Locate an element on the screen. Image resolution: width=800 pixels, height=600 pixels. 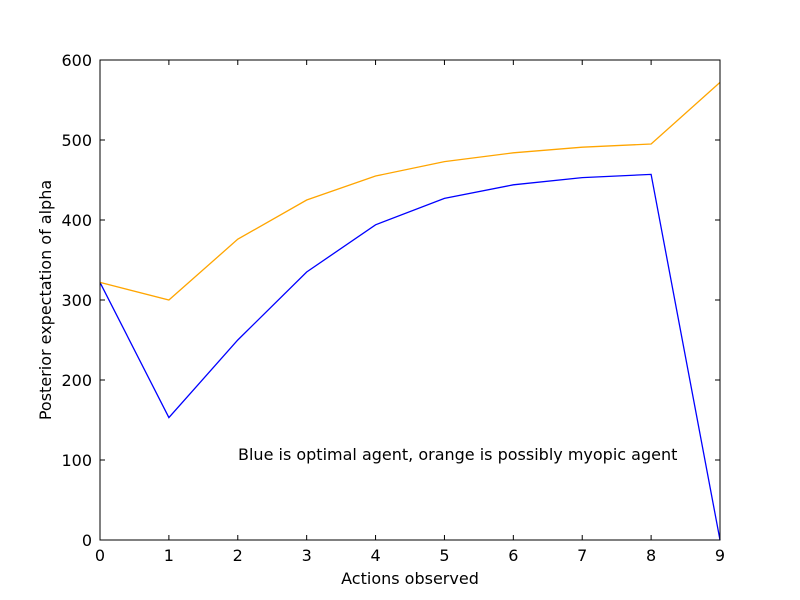
y-tick-label: 600 is located at coordinates (76, 60).